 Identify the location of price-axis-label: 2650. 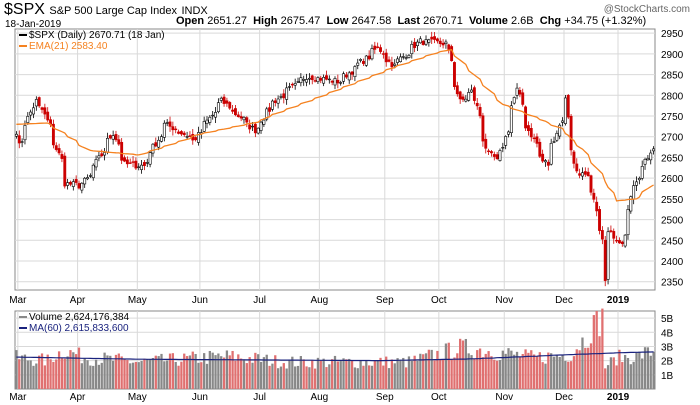
(672, 158).